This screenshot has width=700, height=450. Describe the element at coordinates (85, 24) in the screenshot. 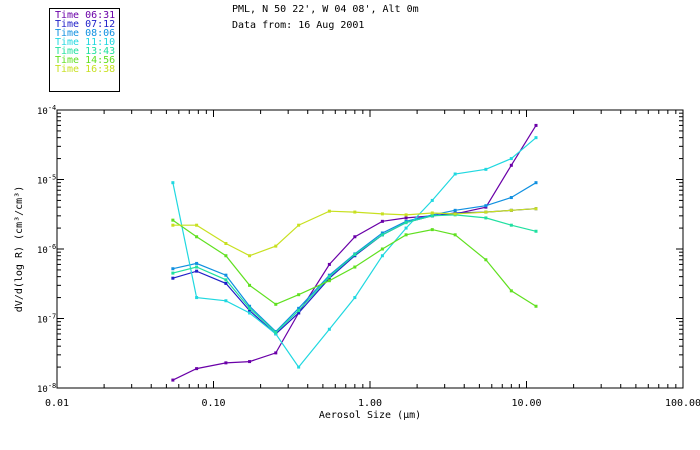

I see `legend-item-0712: Time 07:12` at that location.